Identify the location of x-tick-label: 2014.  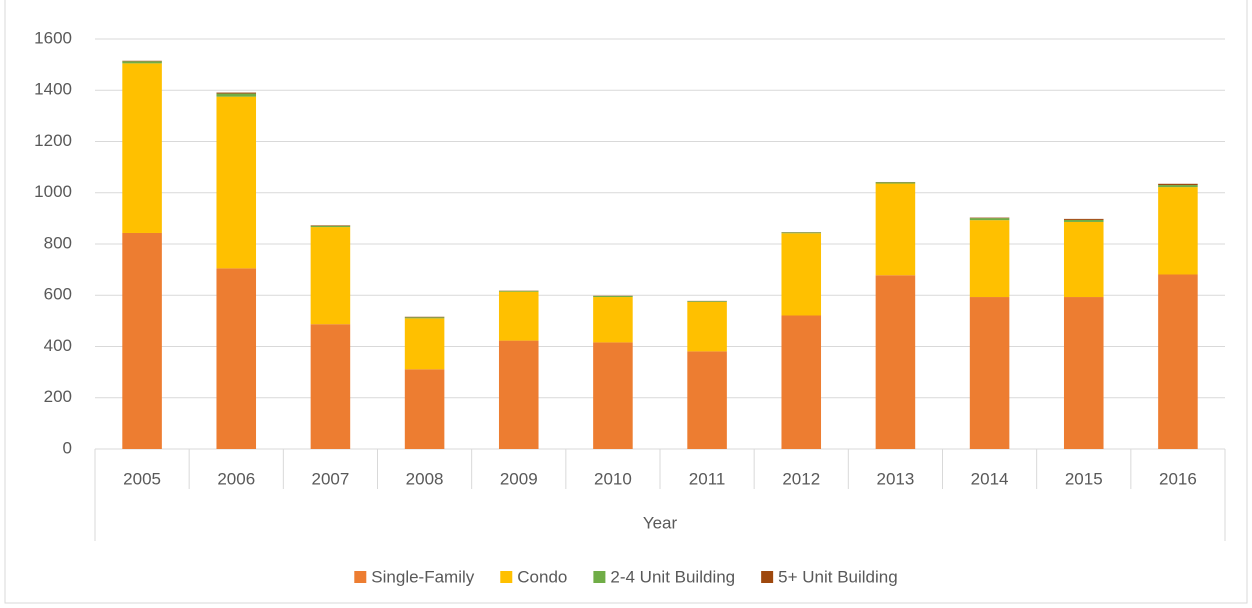
(990, 478).